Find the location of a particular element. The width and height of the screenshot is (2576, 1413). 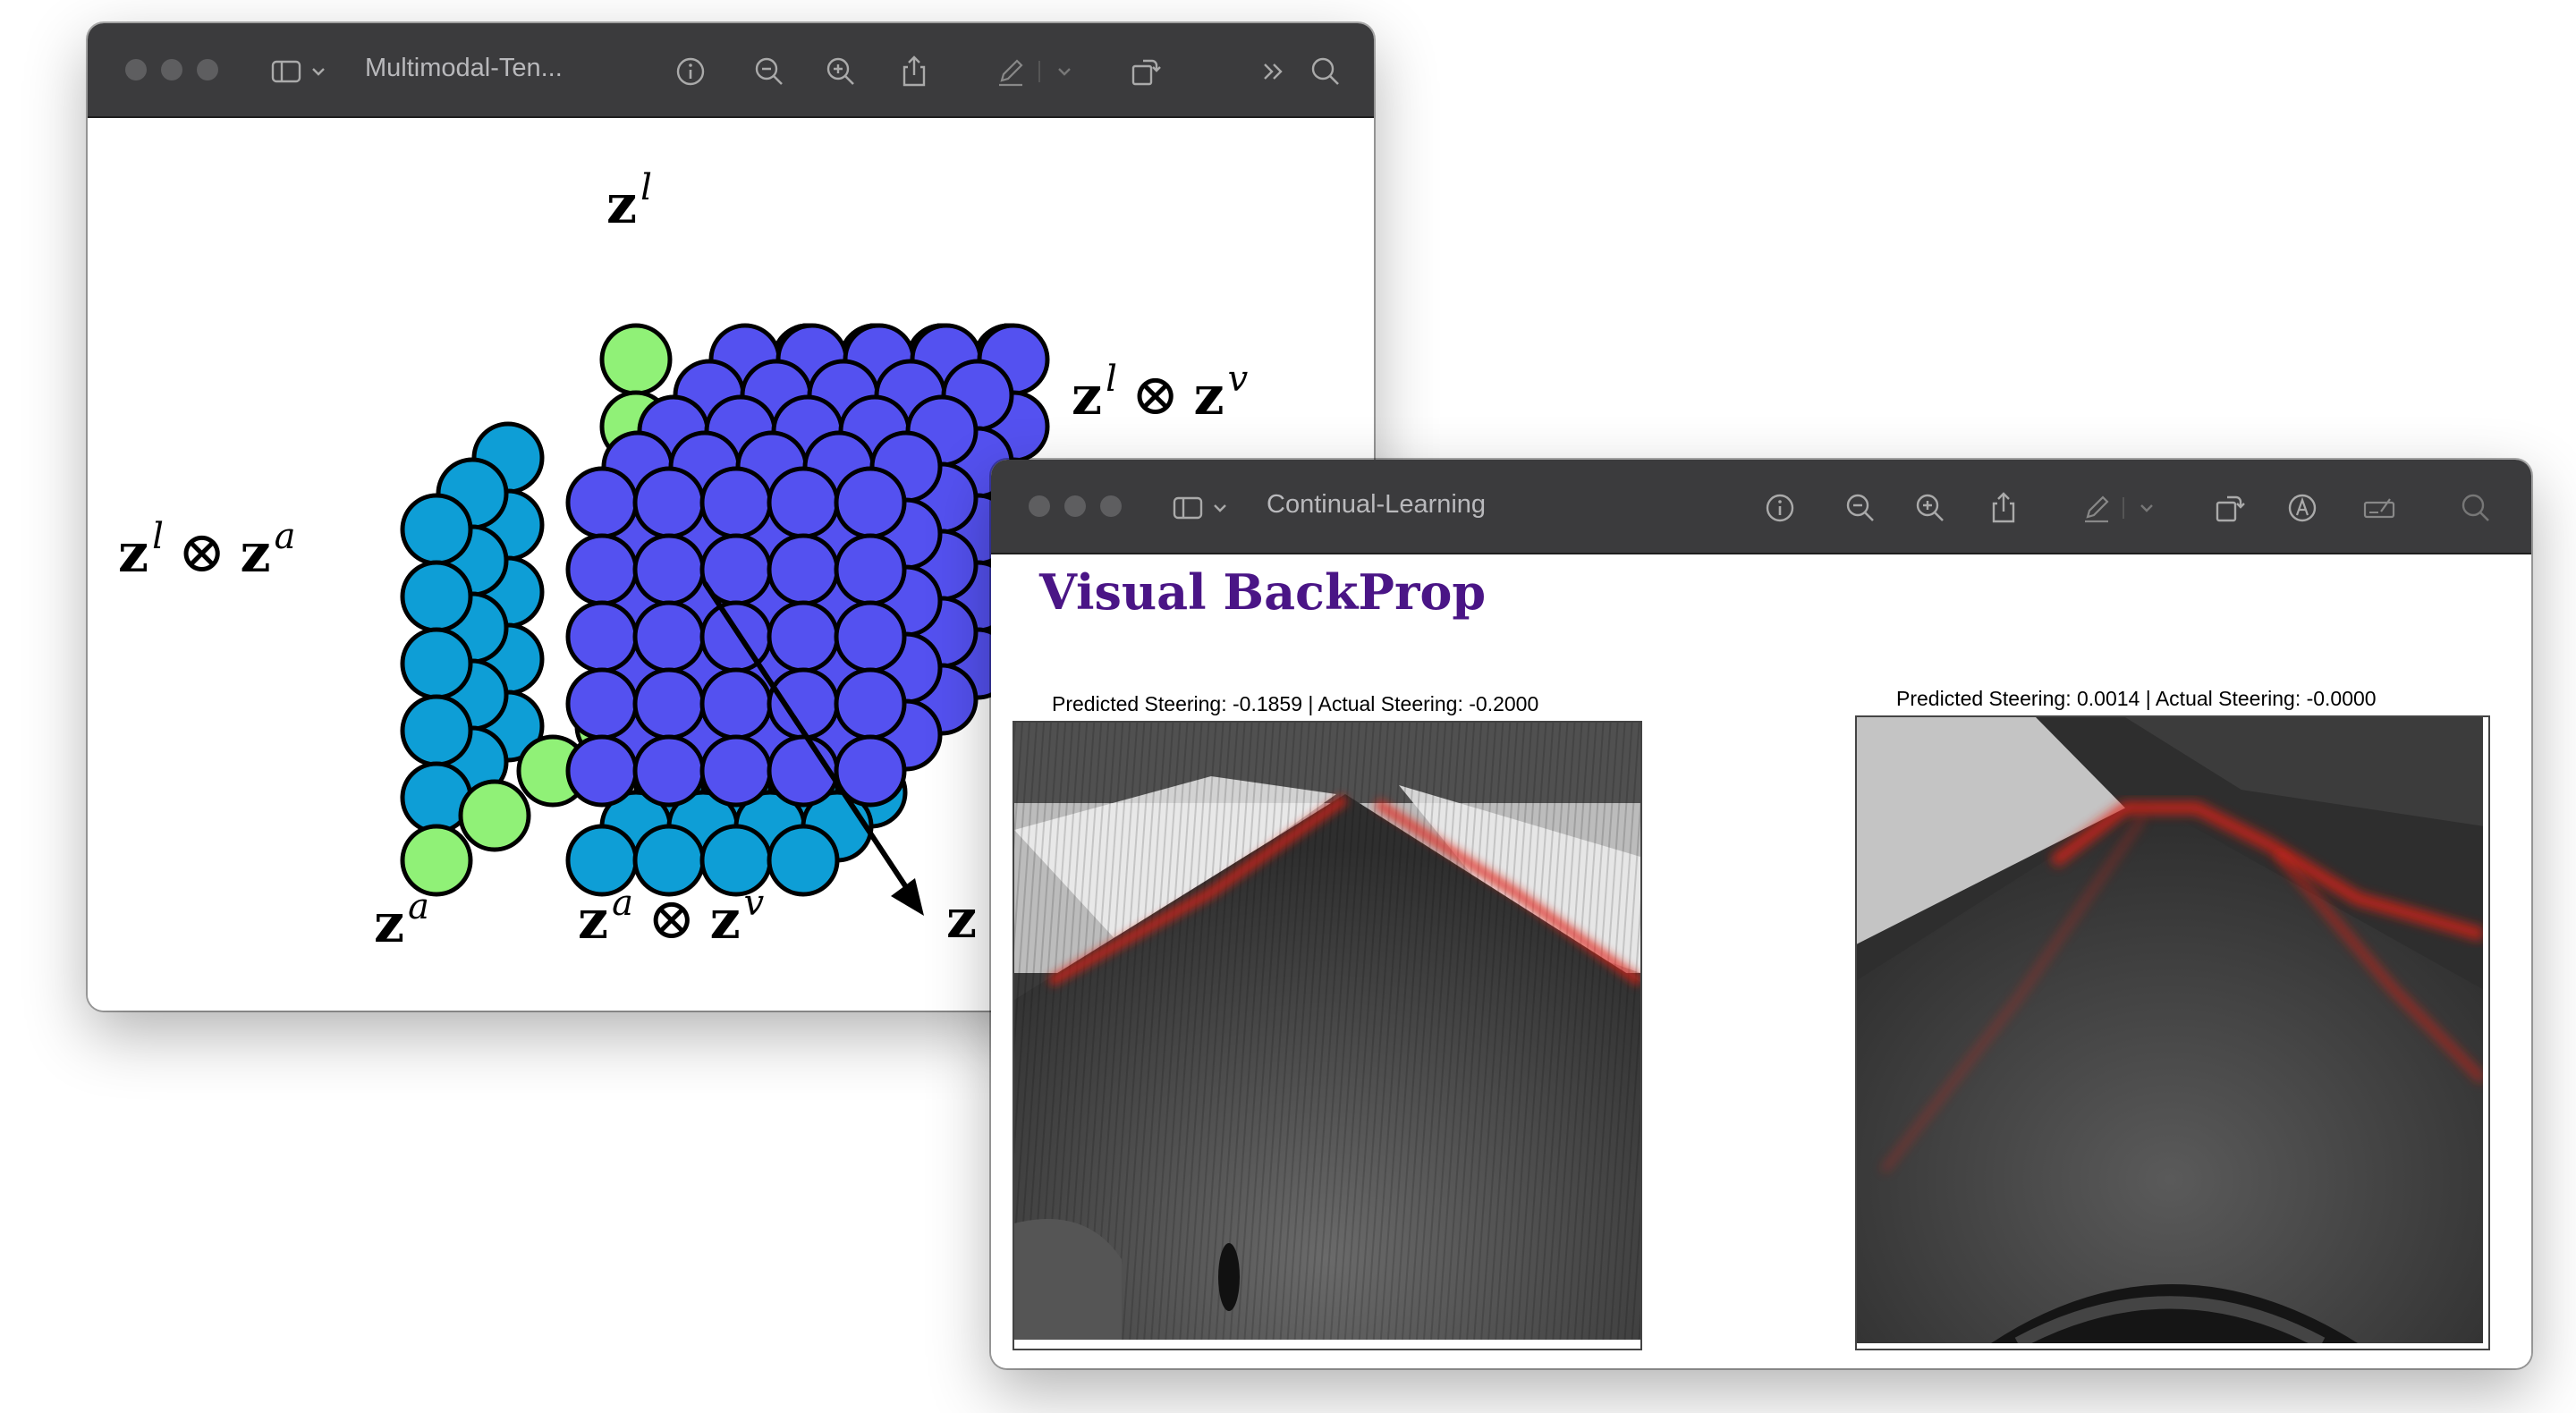

saliency-image-right is located at coordinates (2170, 1030).